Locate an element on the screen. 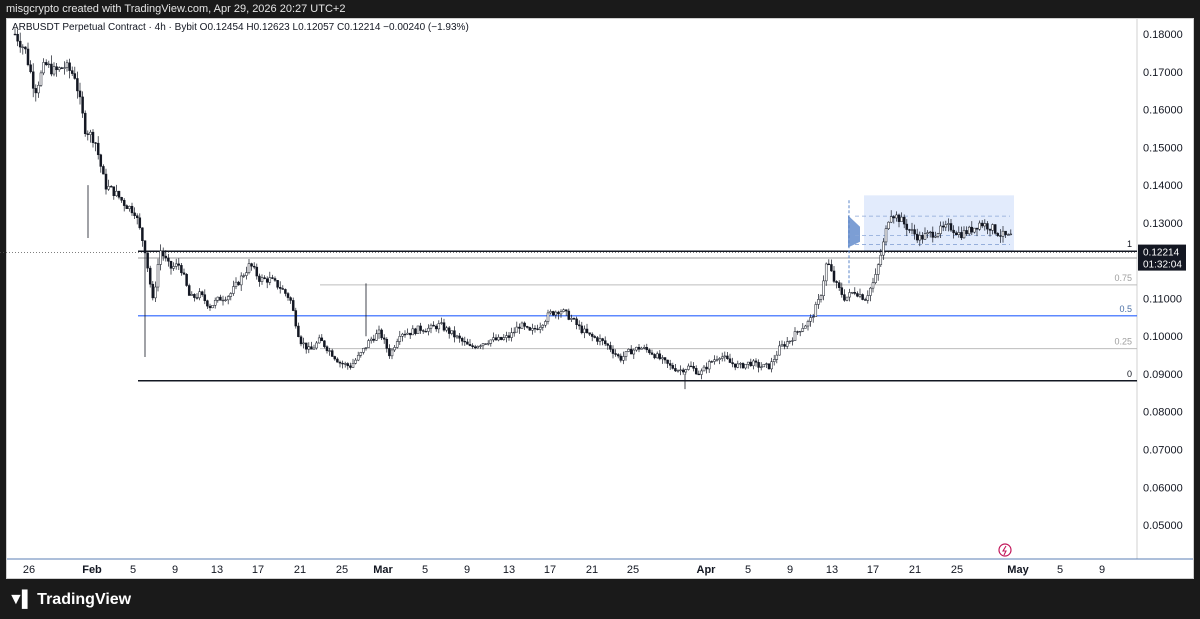 The image size is (1200, 619). lightning-icon is located at coordinates (1005, 550).